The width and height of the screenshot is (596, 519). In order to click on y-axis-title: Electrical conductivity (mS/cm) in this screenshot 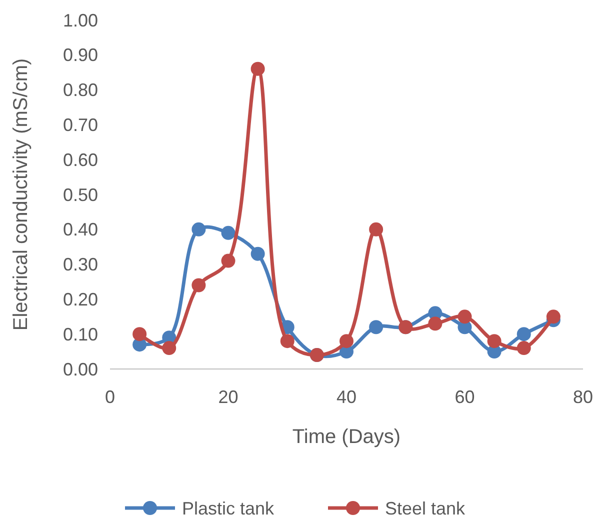, I will do `click(21, 194)`.